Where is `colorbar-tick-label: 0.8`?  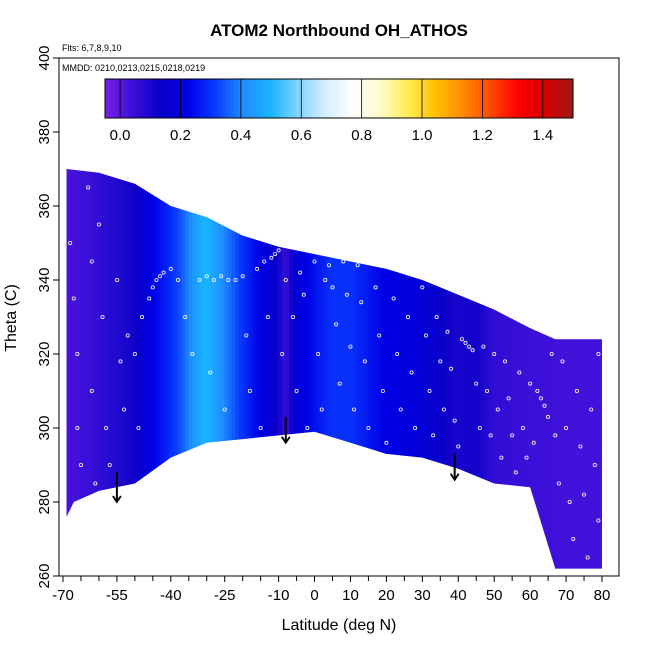
colorbar-tick-label: 0.8 is located at coordinates (361, 135).